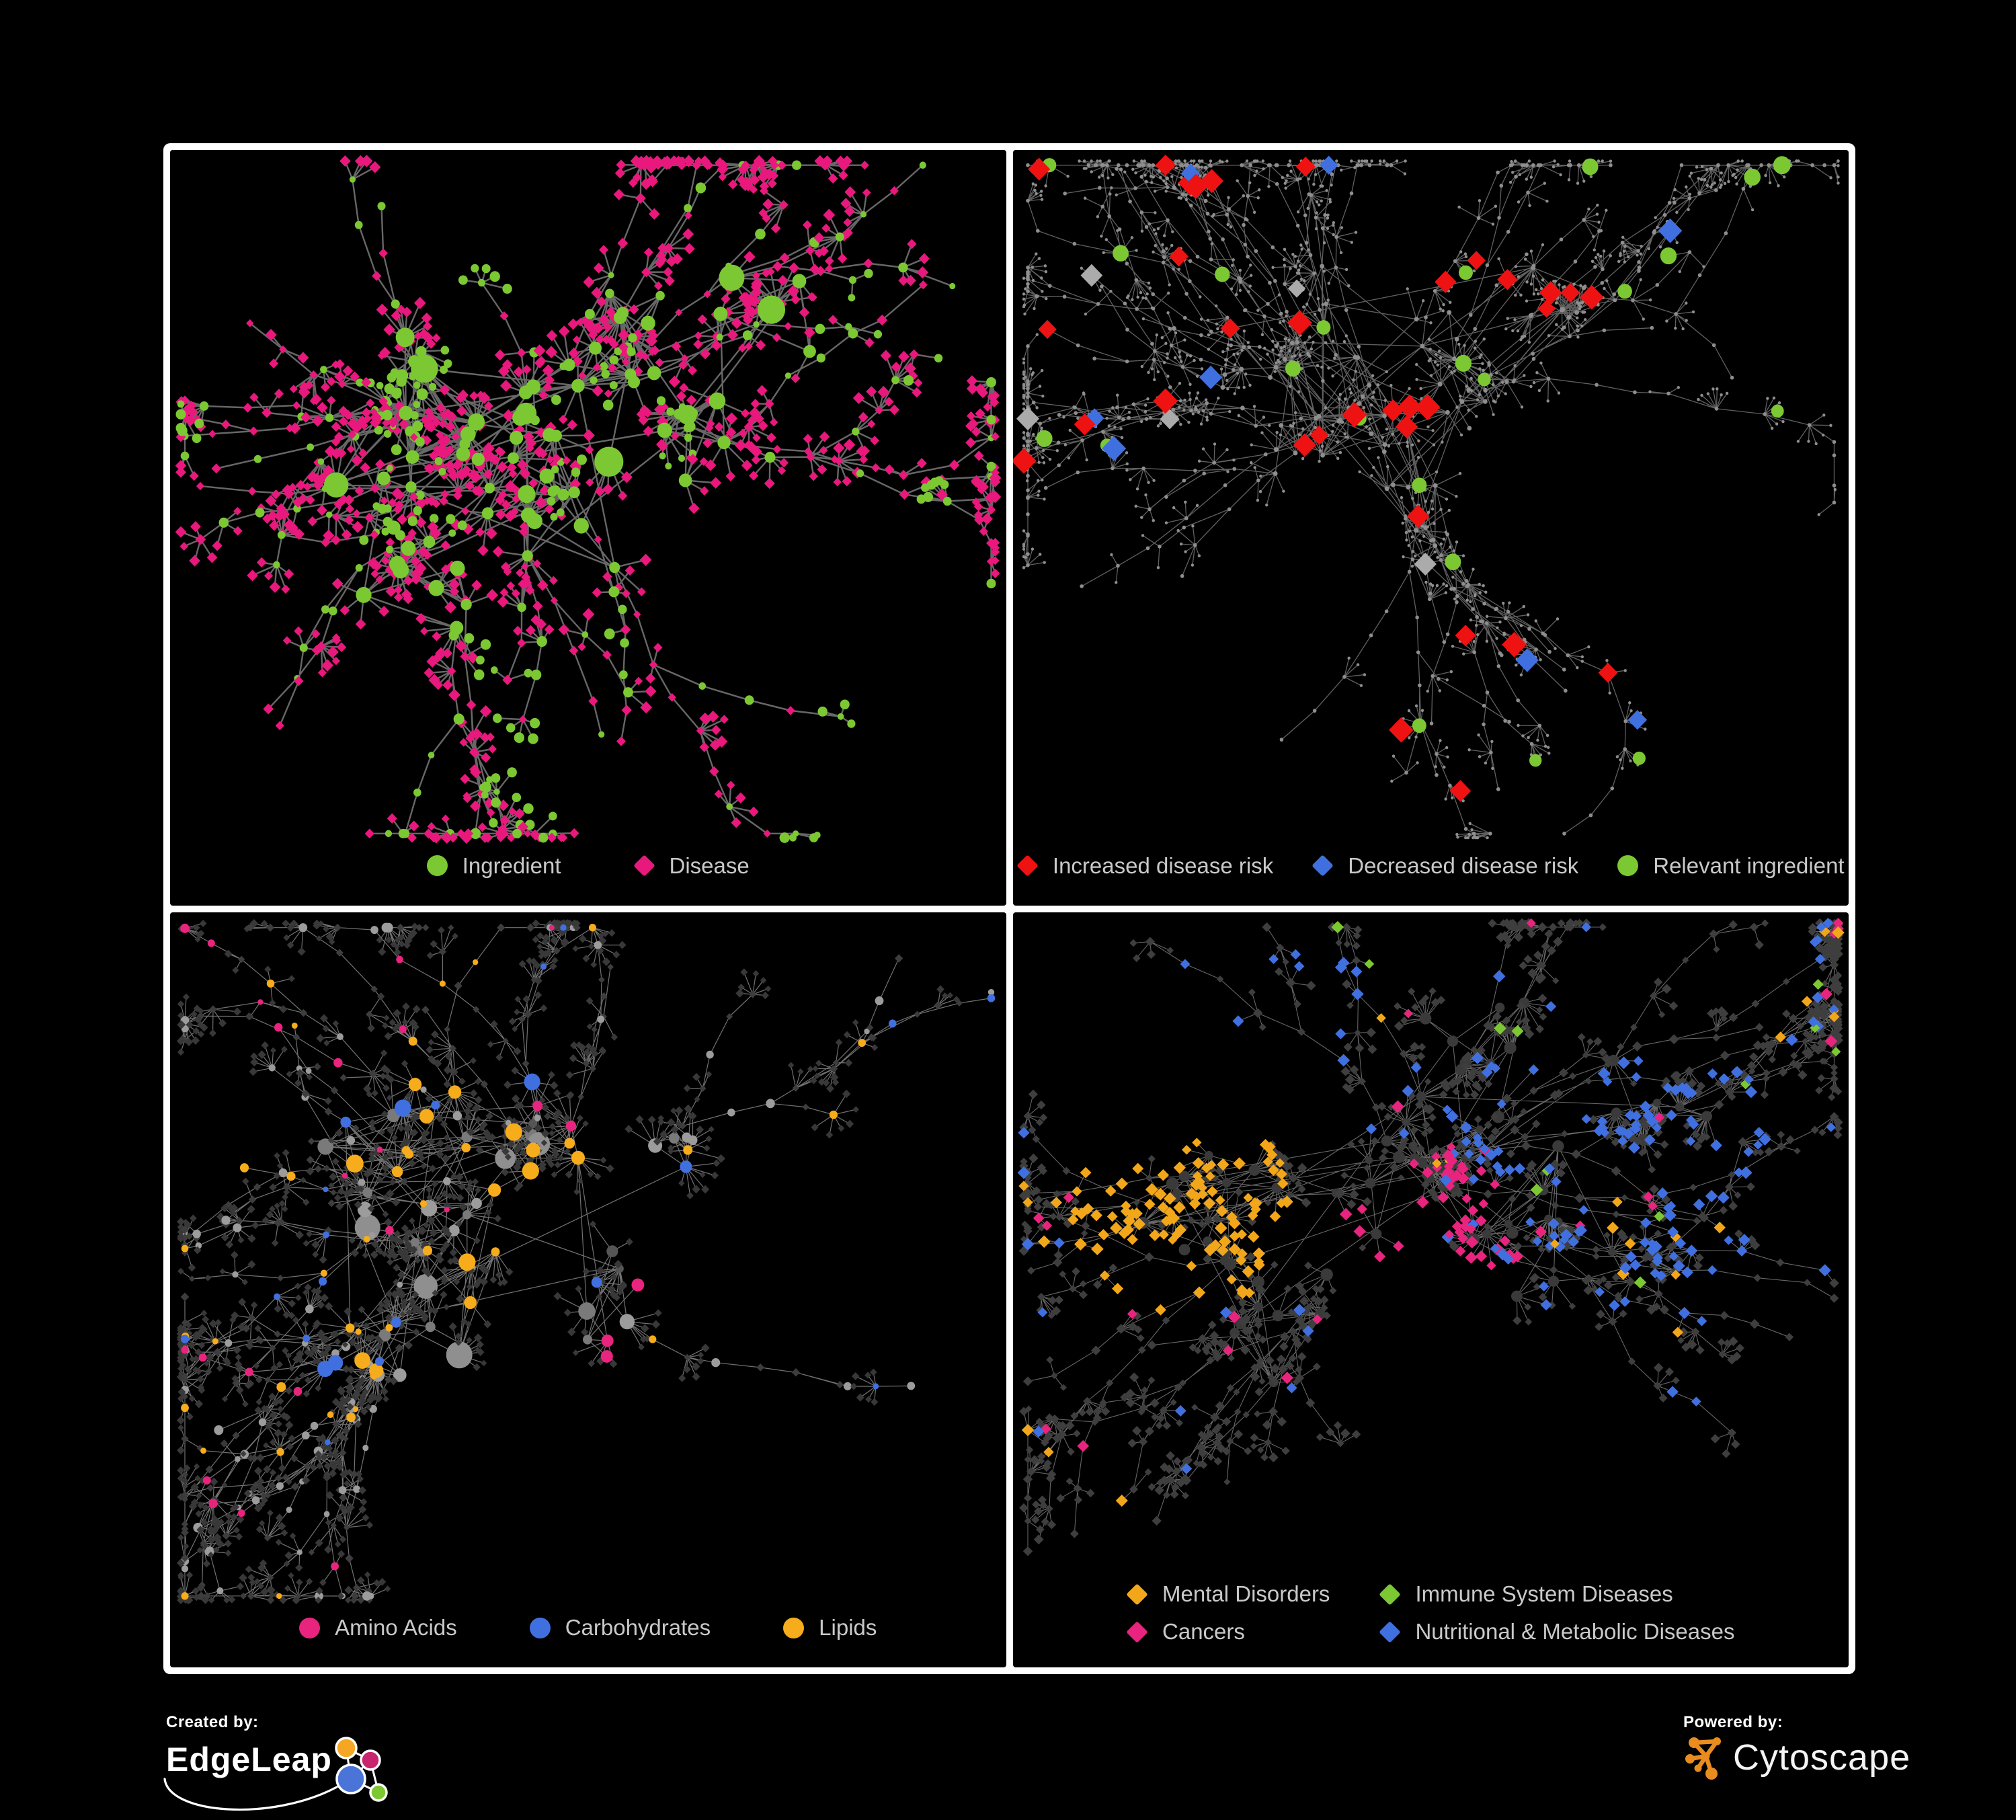  Describe the element at coordinates (588, 877) in the screenshot. I see `legend-ingredient-disease: Ingredient Disease` at that location.